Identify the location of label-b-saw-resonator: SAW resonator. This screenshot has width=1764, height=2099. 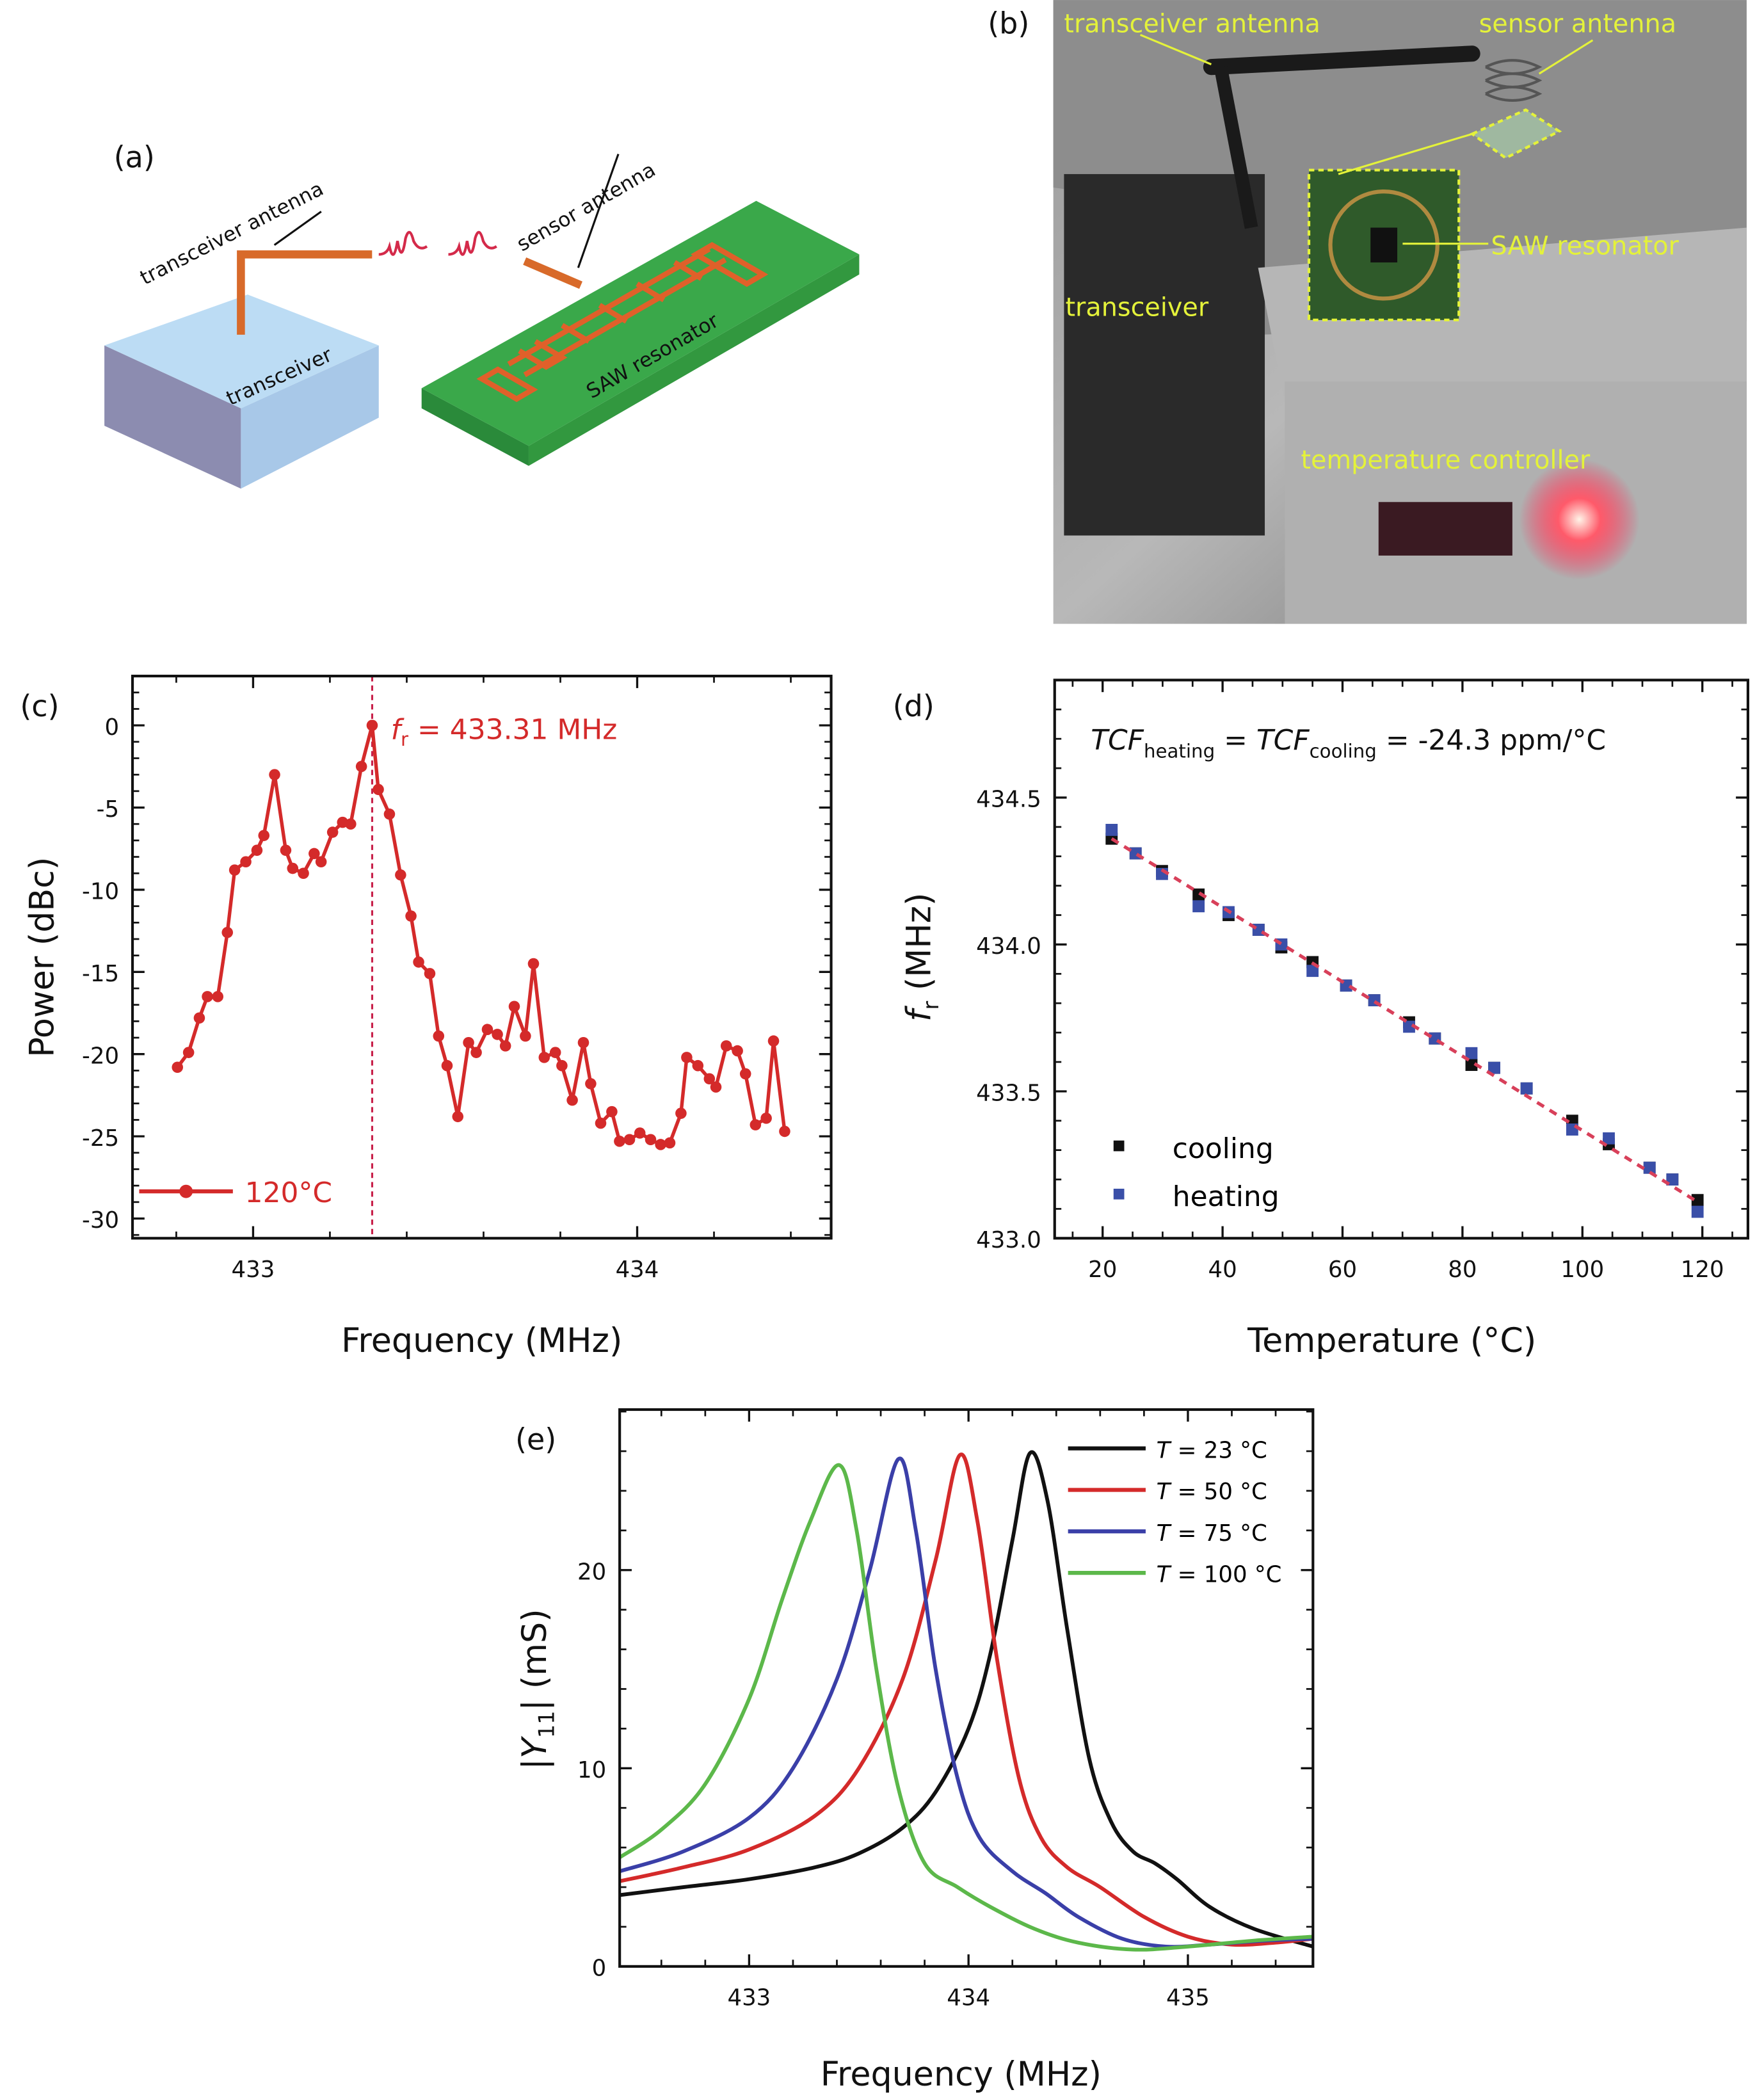
(1585, 246).